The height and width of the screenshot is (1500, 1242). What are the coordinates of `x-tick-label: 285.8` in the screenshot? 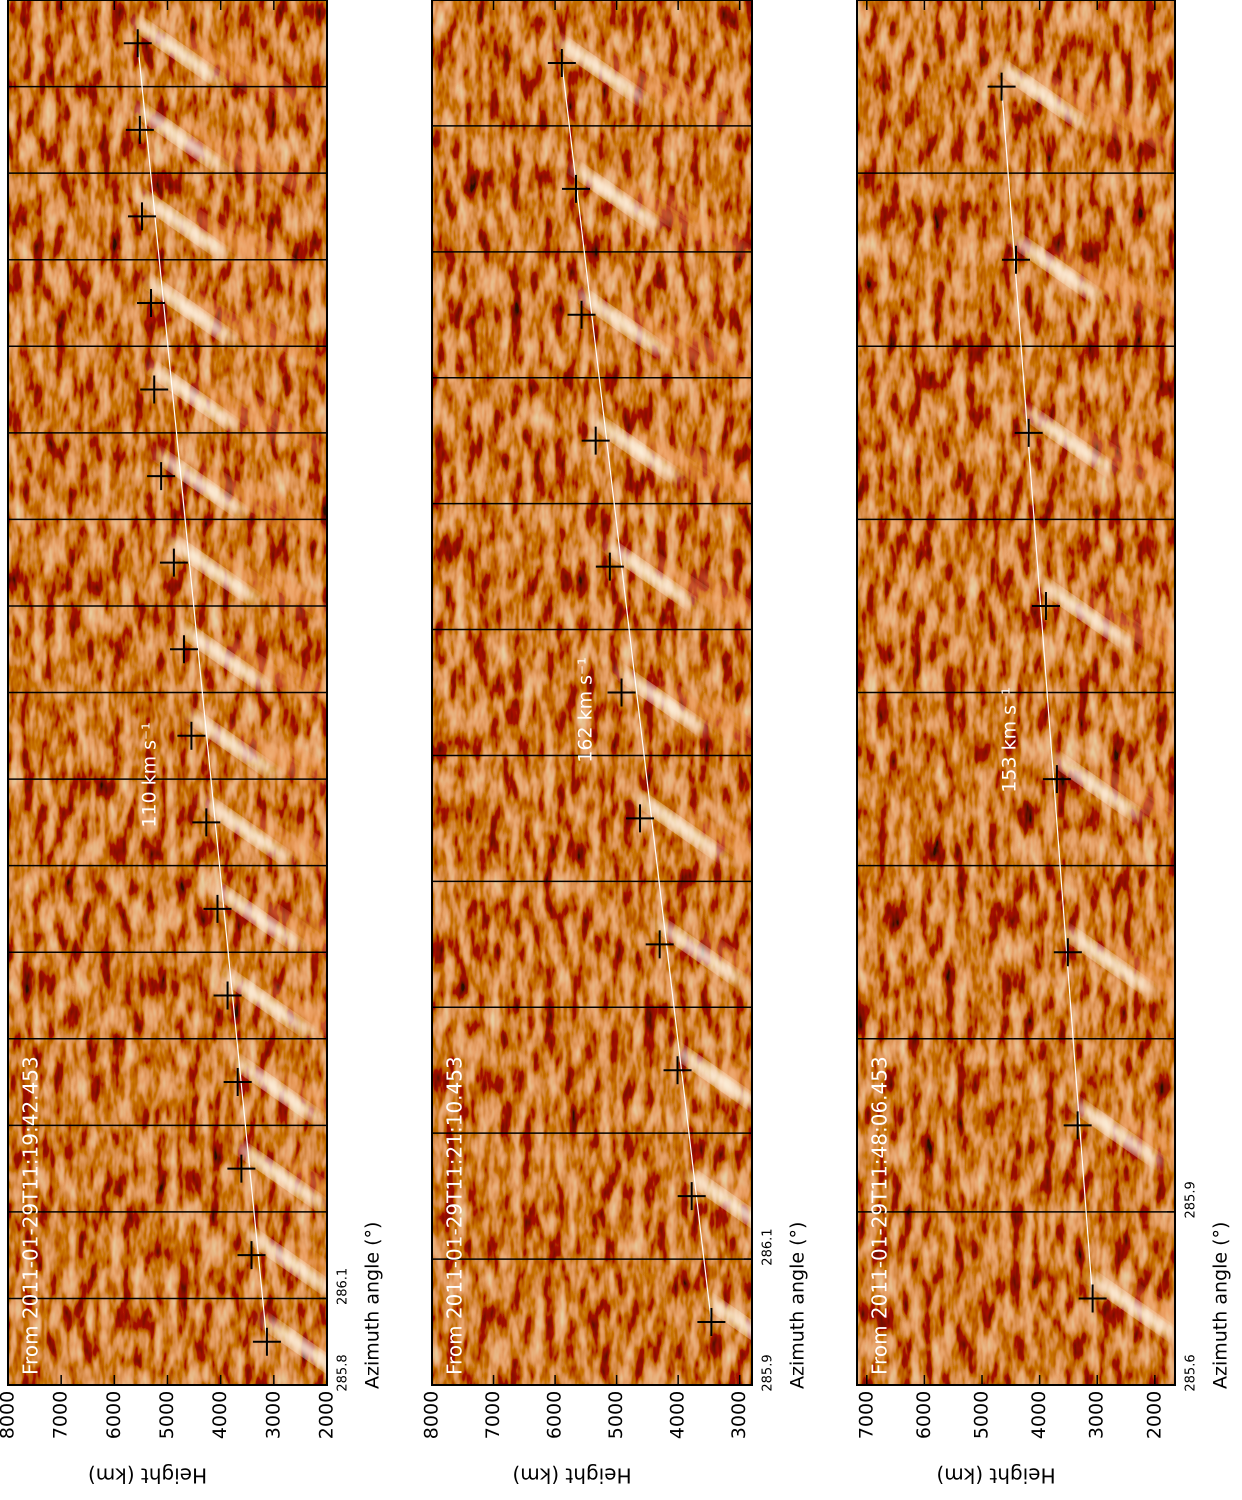 It's located at (343, 1372).